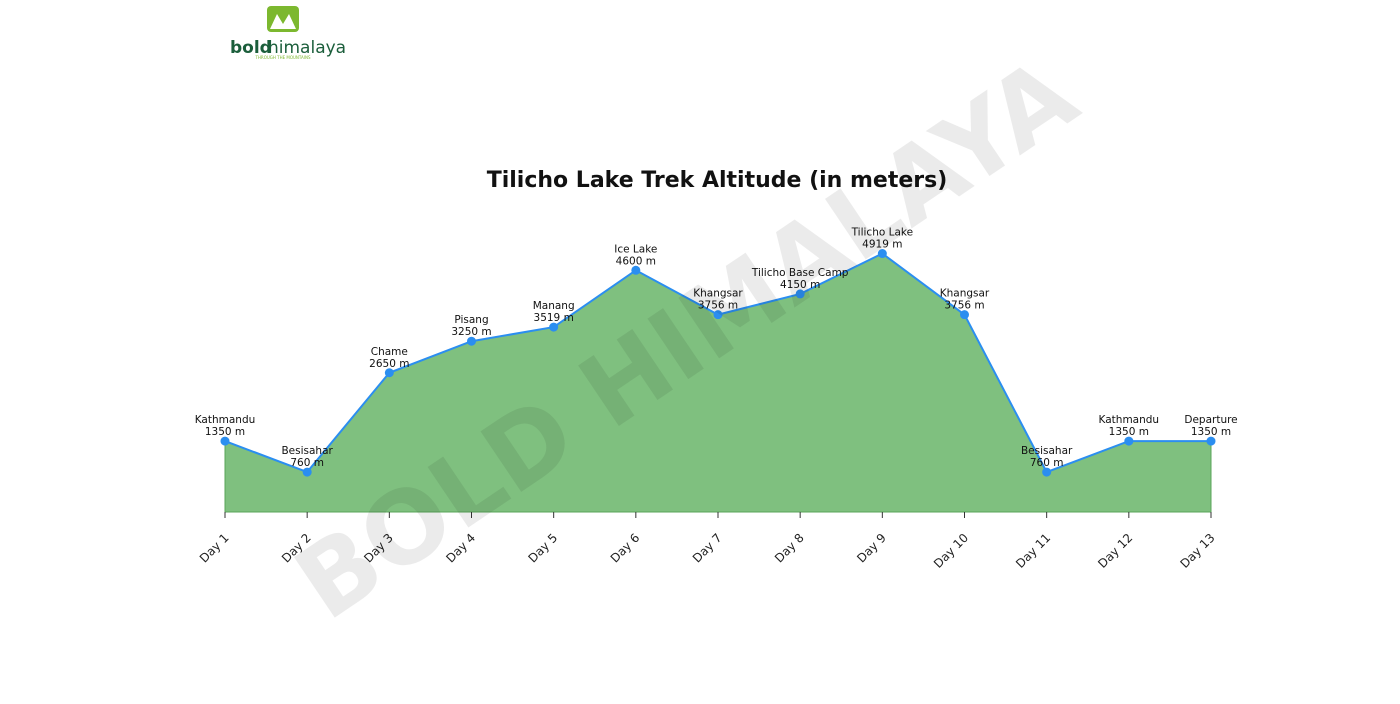 This screenshot has width=1400, height=704. I want to click on point-label: Tilicho Lake, so click(882, 233).